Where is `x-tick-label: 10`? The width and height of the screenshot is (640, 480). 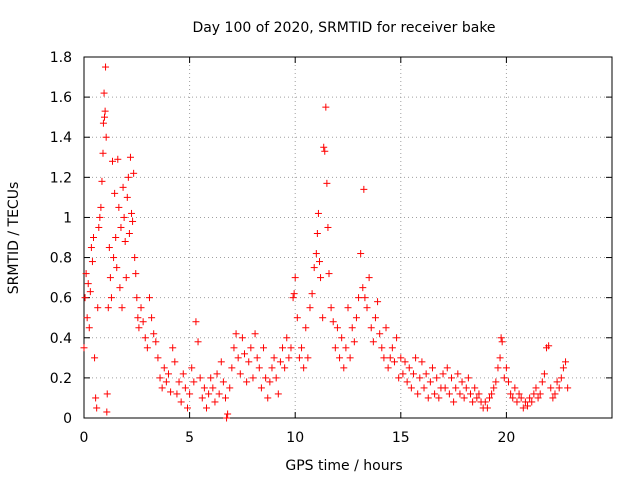
x-tick-label: 10 is located at coordinates (295, 438).